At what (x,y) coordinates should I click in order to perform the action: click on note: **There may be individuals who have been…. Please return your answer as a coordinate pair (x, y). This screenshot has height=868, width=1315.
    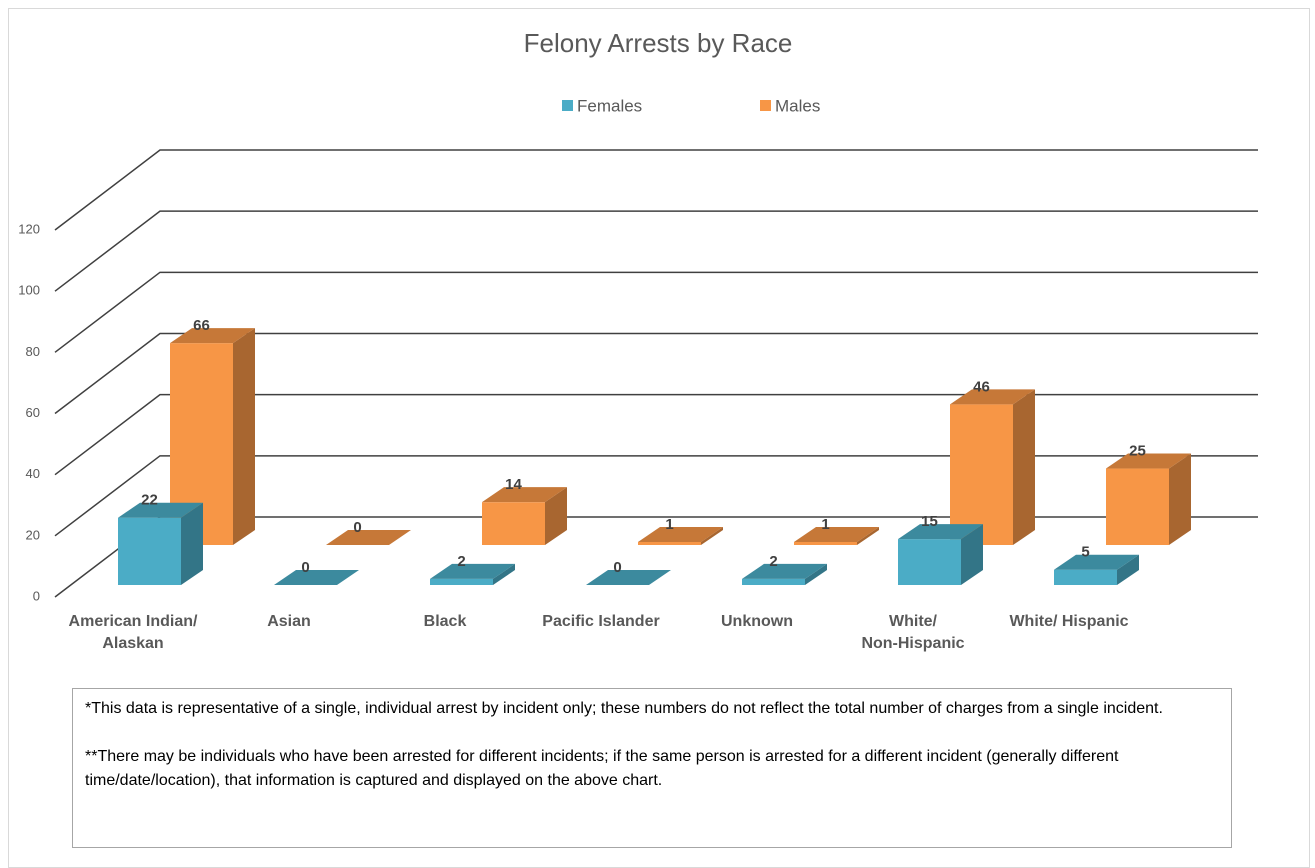
    Looking at the image, I should click on (602, 768).